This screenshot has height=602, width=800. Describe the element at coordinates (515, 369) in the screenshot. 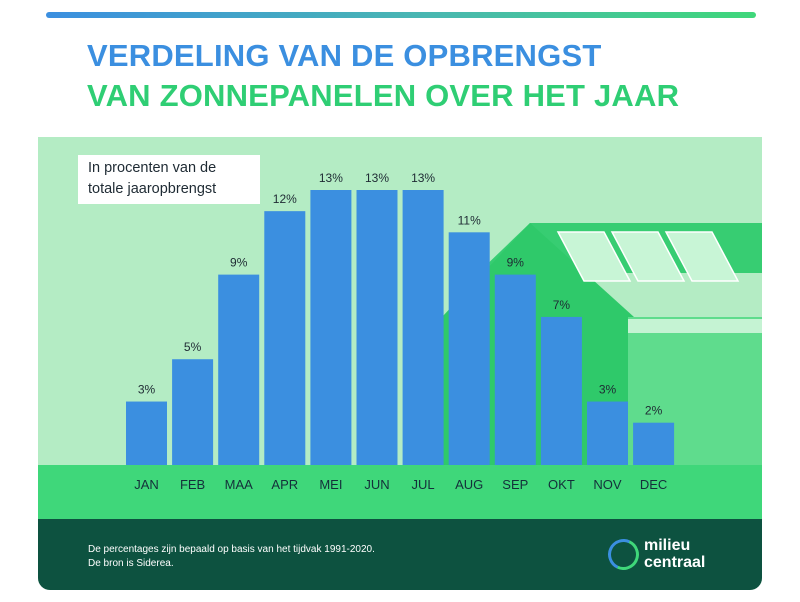

I see `bar-sep` at that location.